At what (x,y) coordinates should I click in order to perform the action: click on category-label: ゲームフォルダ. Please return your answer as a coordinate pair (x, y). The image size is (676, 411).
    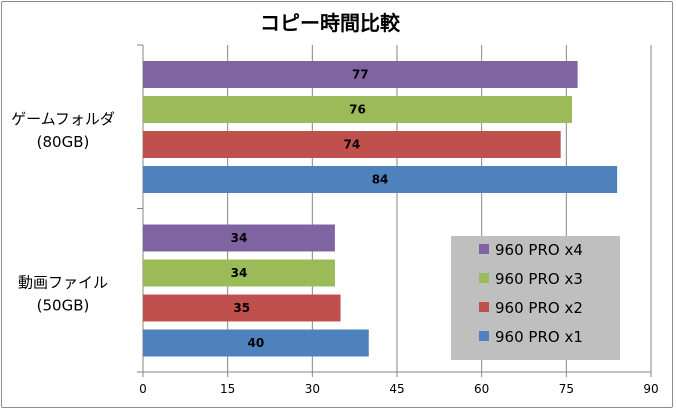
    Looking at the image, I should click on (63, 119).